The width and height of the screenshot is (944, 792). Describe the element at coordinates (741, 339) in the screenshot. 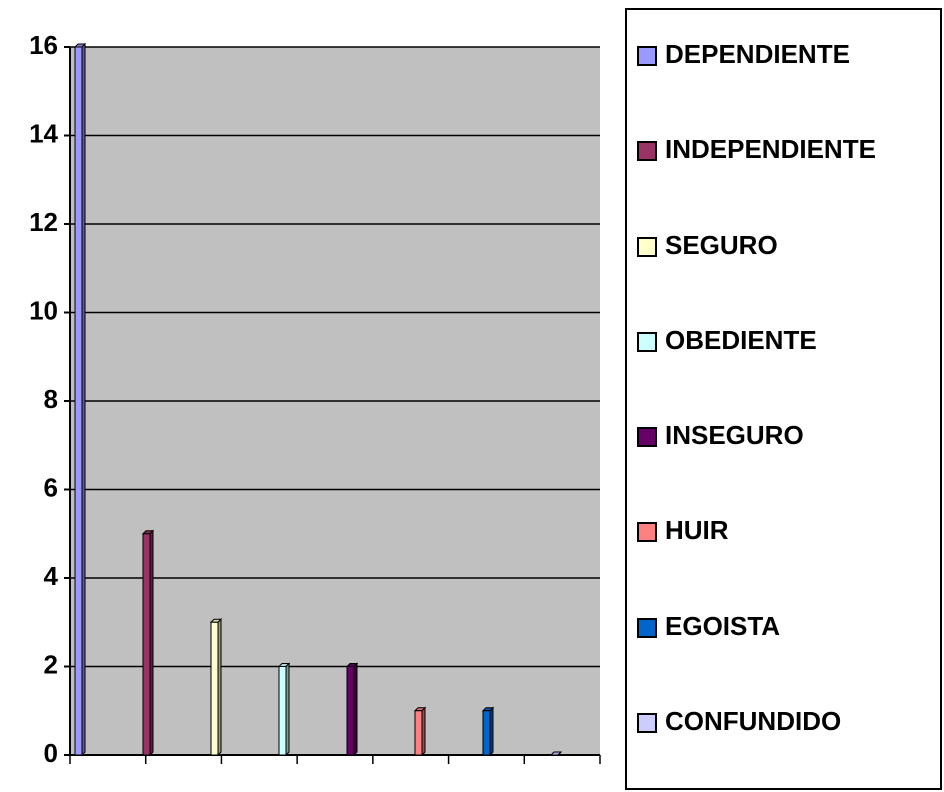

I see `legend-label: OBEDIENTE` at that location.